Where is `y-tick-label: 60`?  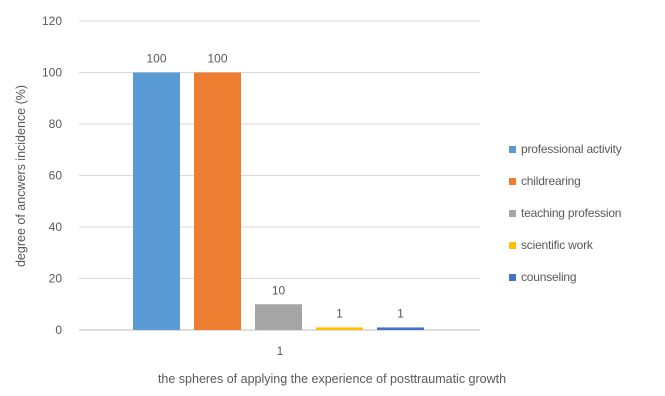 y-tick-label: 60 is located at coordinates (56, 176).